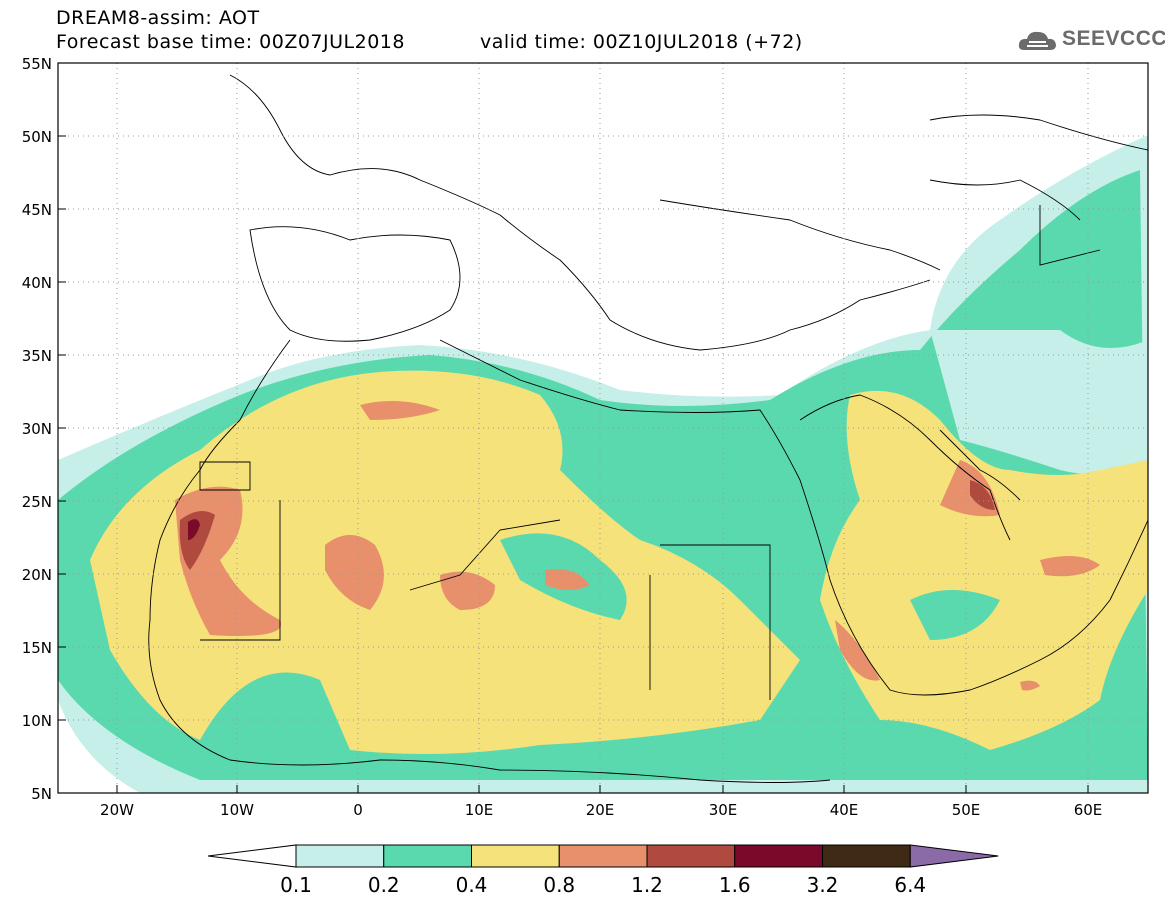  I want to click on colorbar-label: 0.1, so click(296, 885).